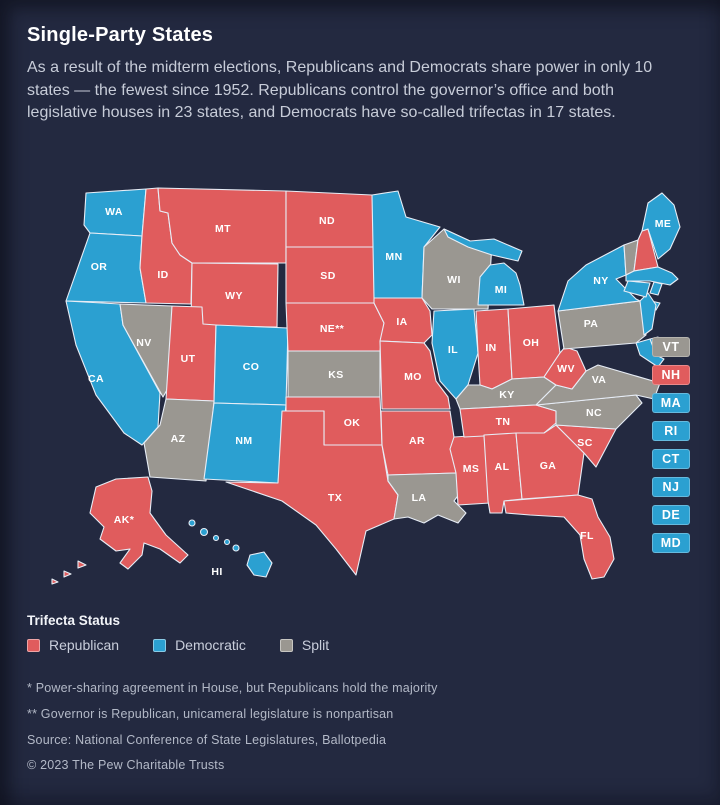 The height and width of the screenshot is (805, 720). What do you see at coordinates (591, 324) in the screenshot?
I see `state-label-PA: PA` at bounding box center [591, 324].